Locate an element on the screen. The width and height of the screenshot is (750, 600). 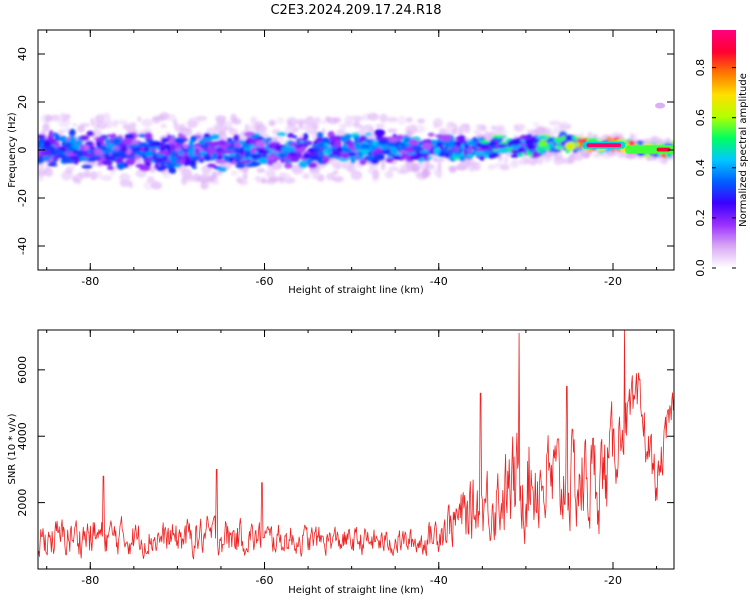
snr-y-tick-label: 2000 is located at coordinates (22, 503).